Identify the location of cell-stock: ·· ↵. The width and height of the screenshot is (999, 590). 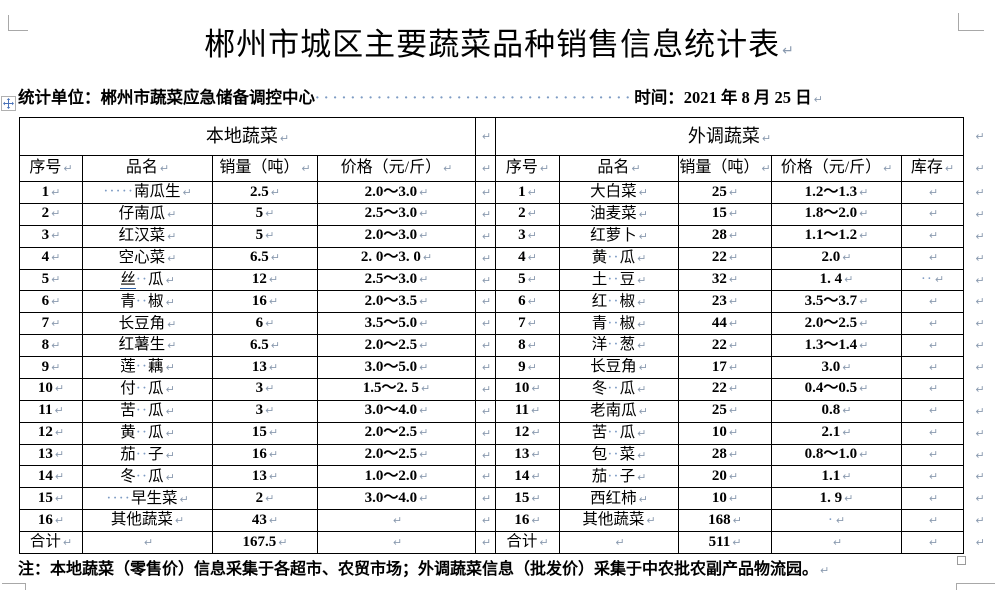
(933, 280).